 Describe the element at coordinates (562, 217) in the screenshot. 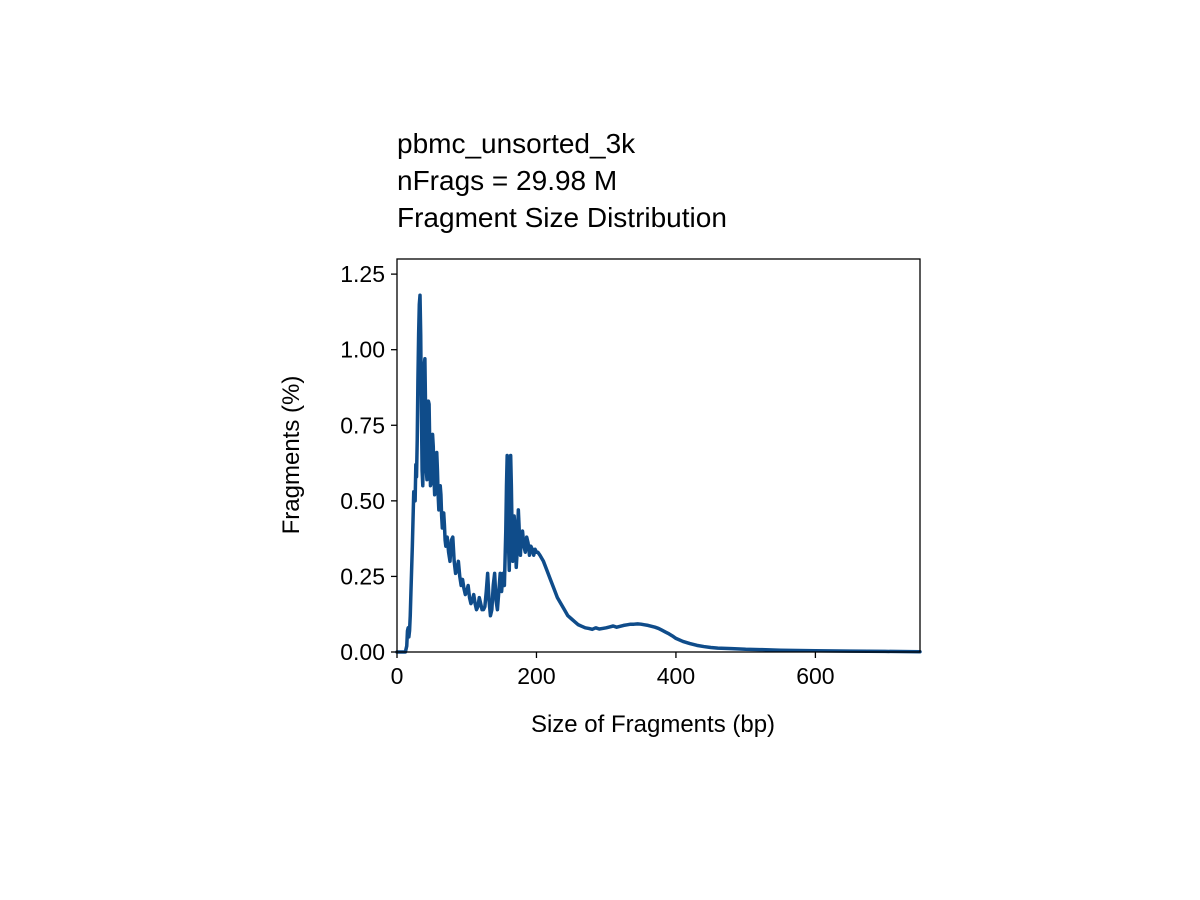

I see `title-line-description: Fragment Size Distribution` at that location.